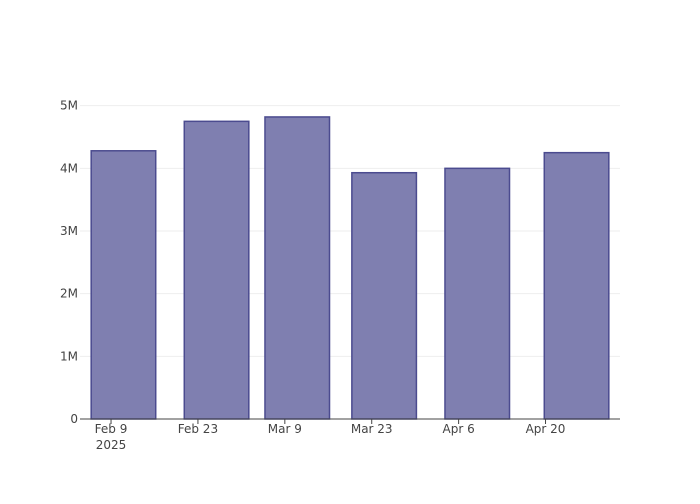 The image size is (700, 504). Describe the element at coordinates (198, 429) in the screenshot. I see `x-tick-label: Feb 23` at that location.